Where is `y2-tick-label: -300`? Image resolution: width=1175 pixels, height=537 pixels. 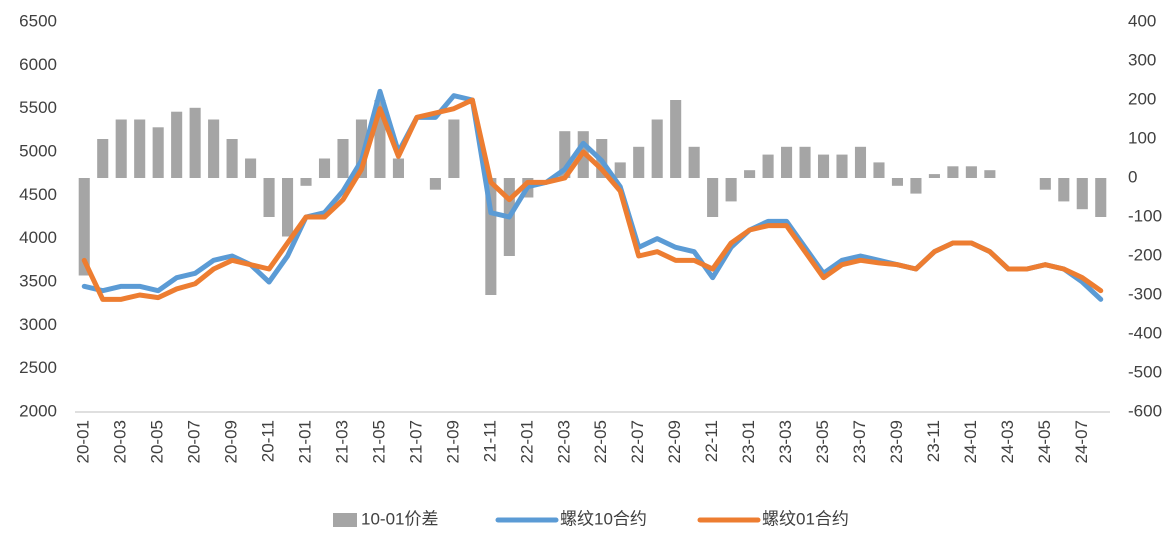
y2-tick-label: -300 is located at coordinates (1145, 293).